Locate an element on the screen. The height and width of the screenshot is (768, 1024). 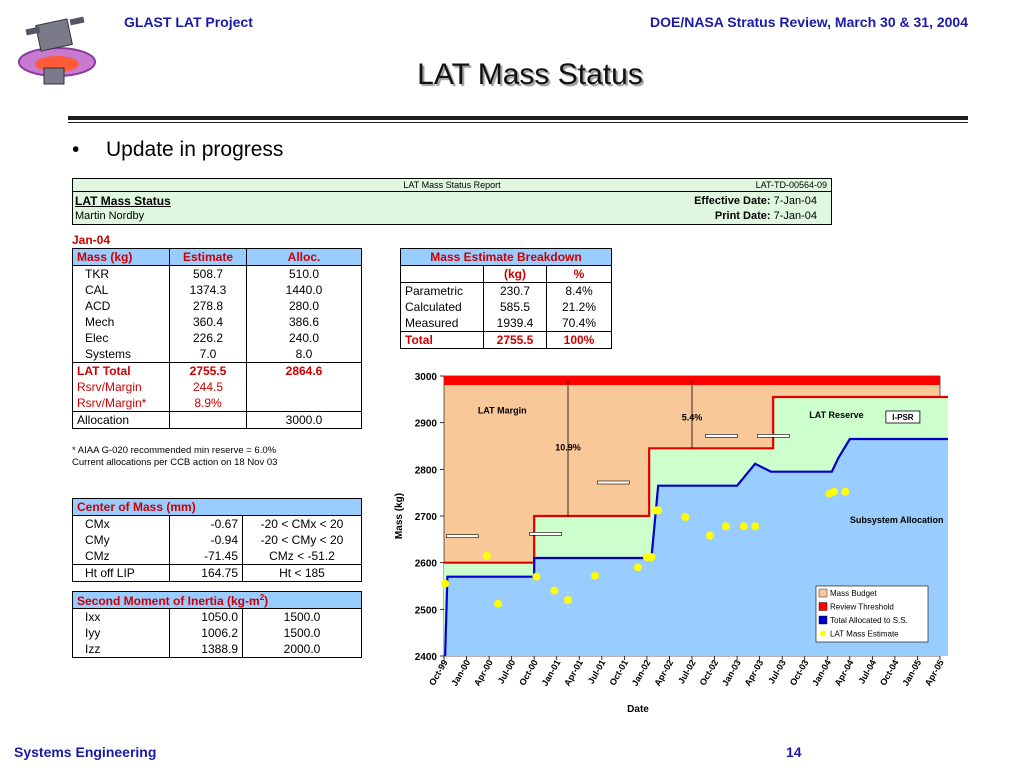
total-row: LAT Total 2755.5 2864.6 is located at coordinates (217, 370).